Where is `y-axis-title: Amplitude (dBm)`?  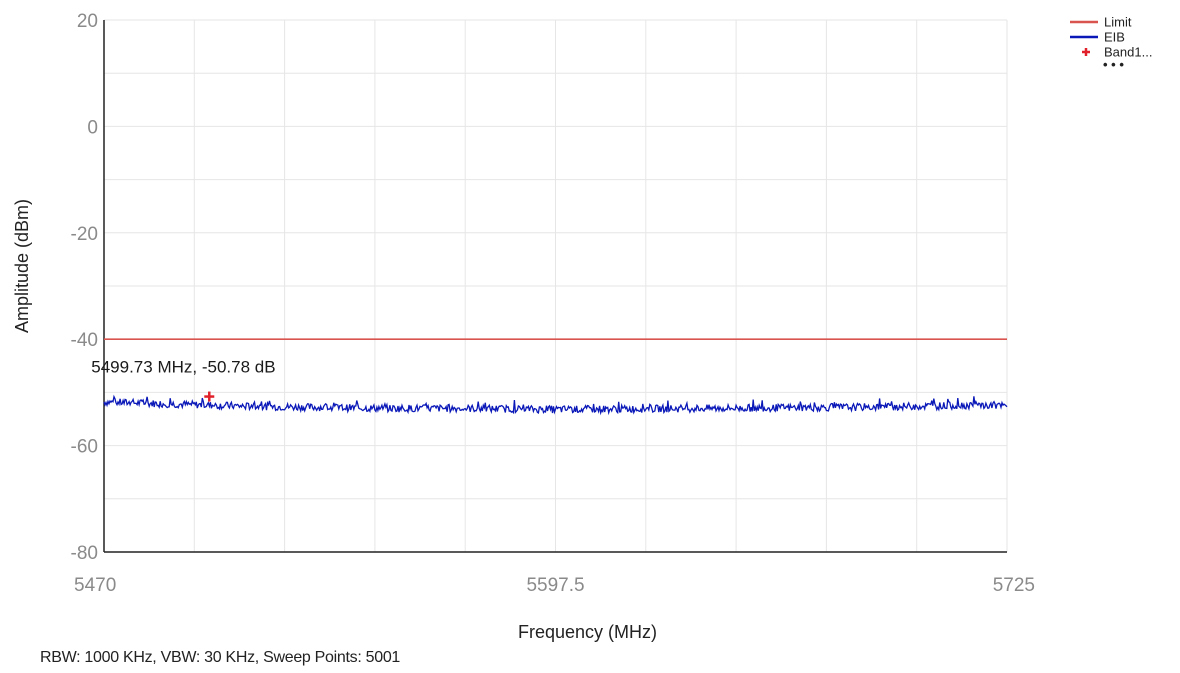
y-axis-title: Amplitude (dBm) is located at coordinates (22, 266).